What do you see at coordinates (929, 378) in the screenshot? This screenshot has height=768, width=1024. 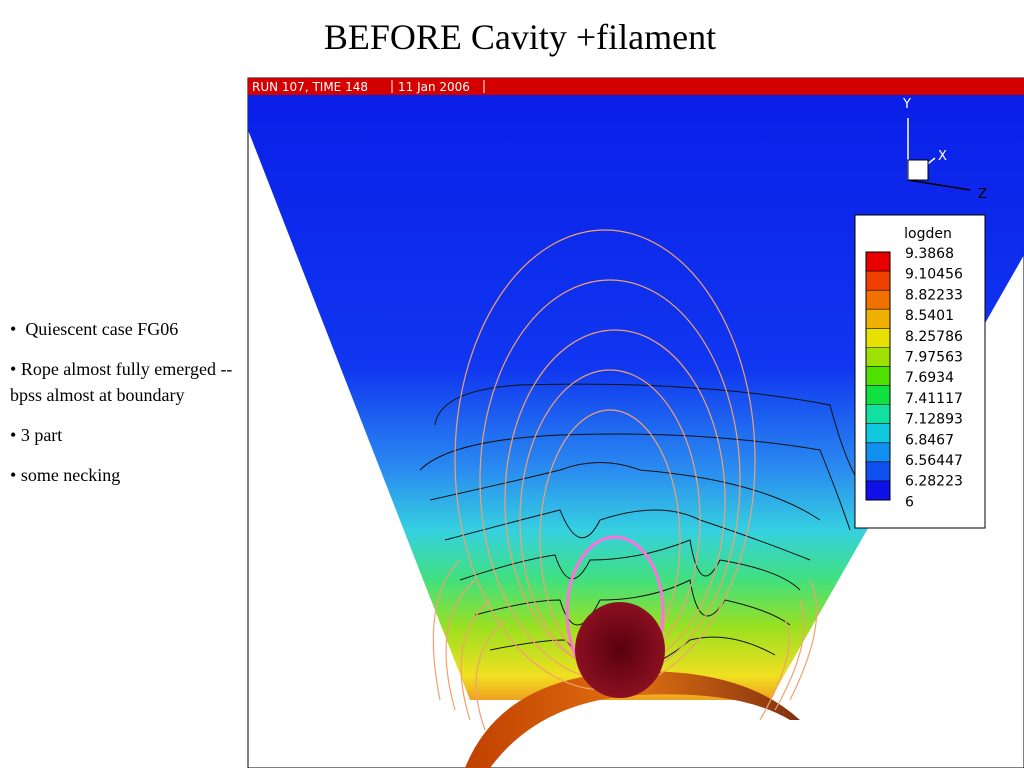 I see `legend-label: 7.6934` at bounding box center [929, 378].